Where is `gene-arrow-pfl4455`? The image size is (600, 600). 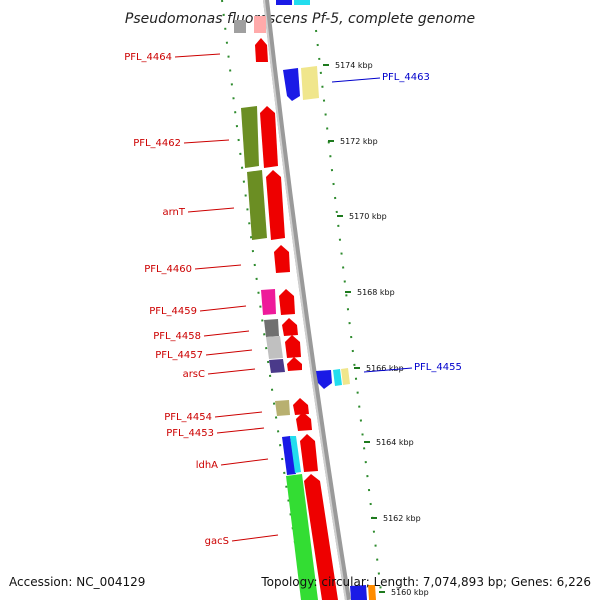
gene-arrow-pfl4455 is located at coordinates (324, 379).